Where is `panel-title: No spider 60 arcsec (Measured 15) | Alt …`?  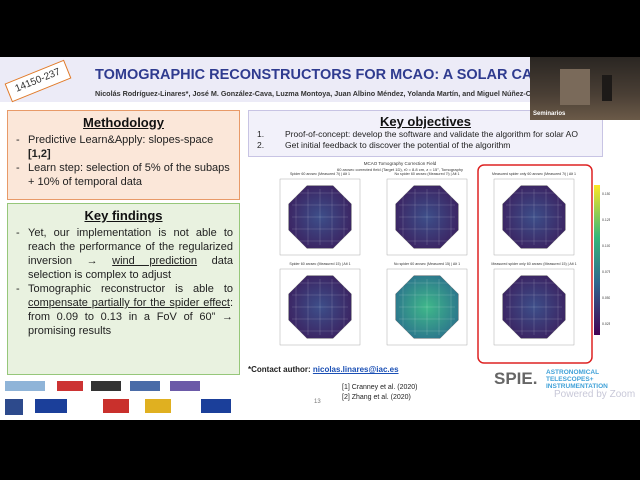
panel-title: No spider 60 arcsec (Measured 15) | Alt … is located at coordinates (427, 264).